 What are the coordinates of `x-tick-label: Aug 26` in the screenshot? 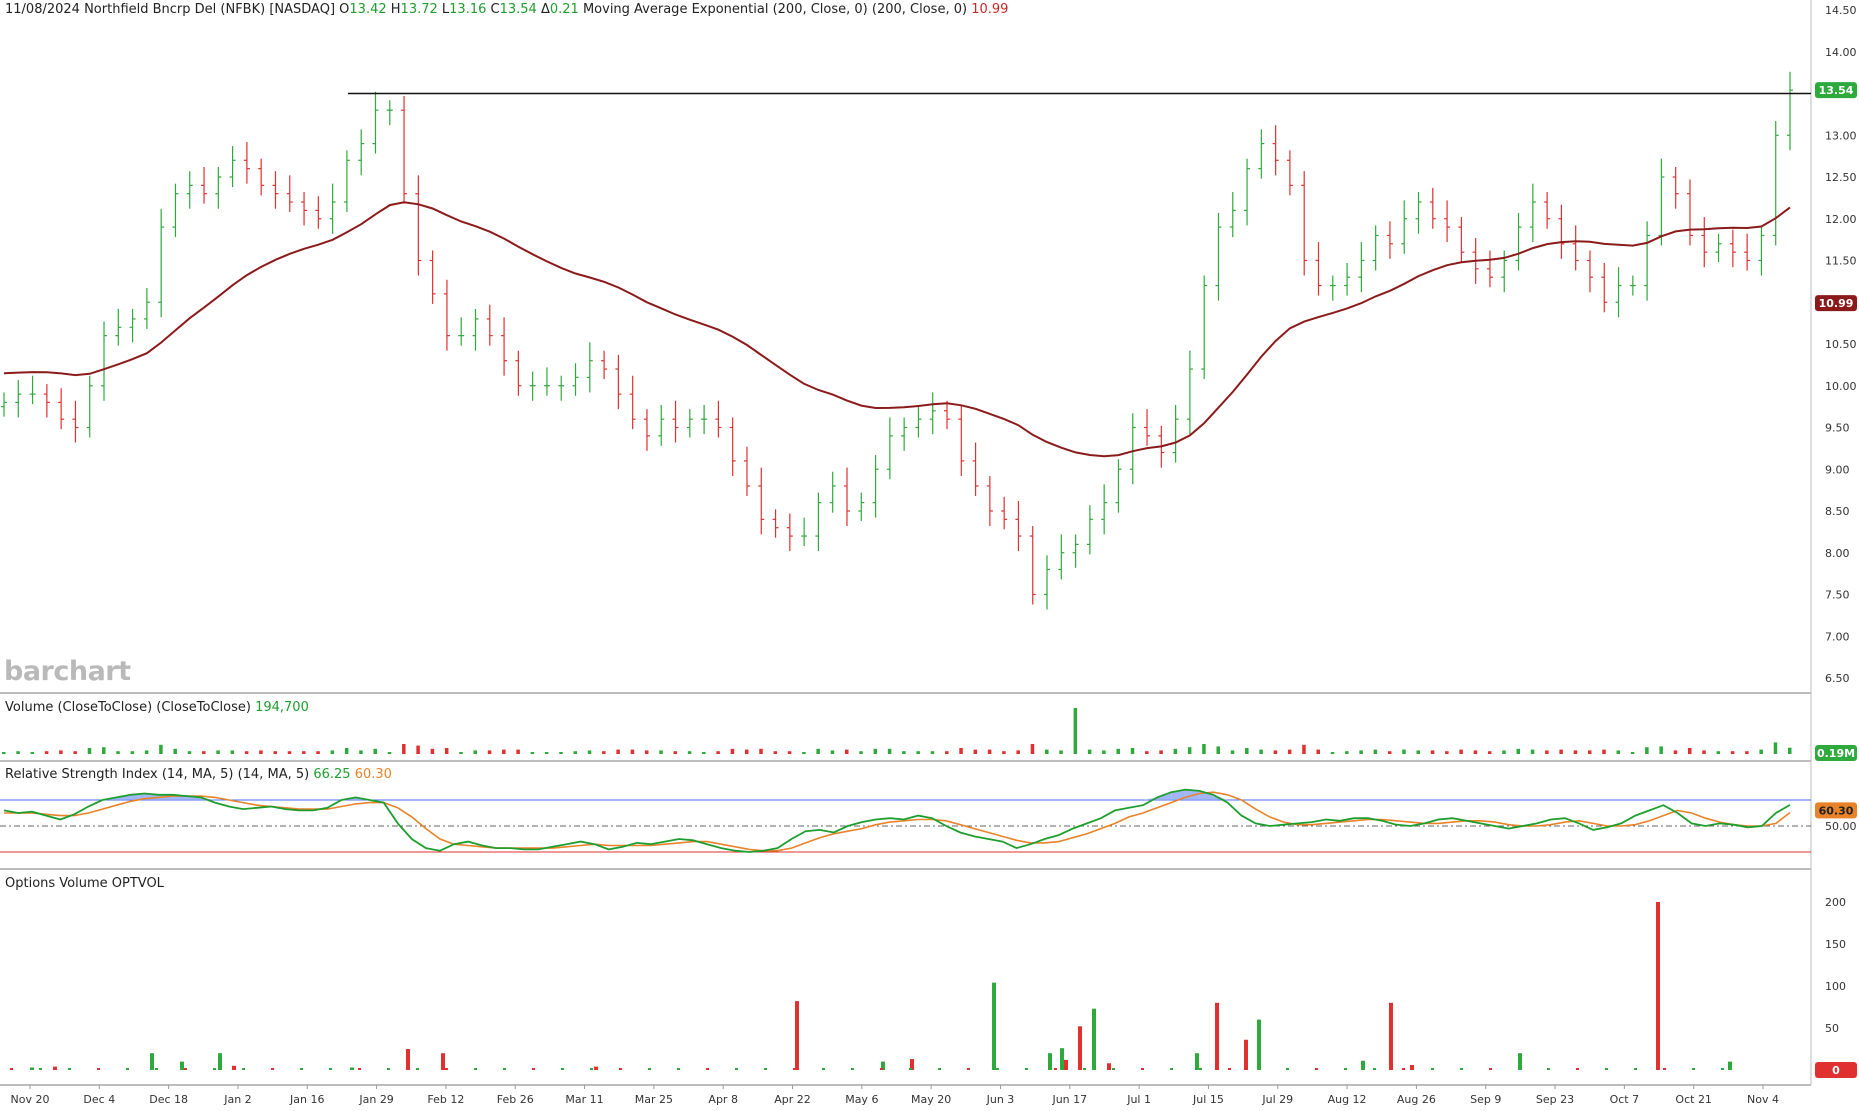 It's located at (1416, 1099).